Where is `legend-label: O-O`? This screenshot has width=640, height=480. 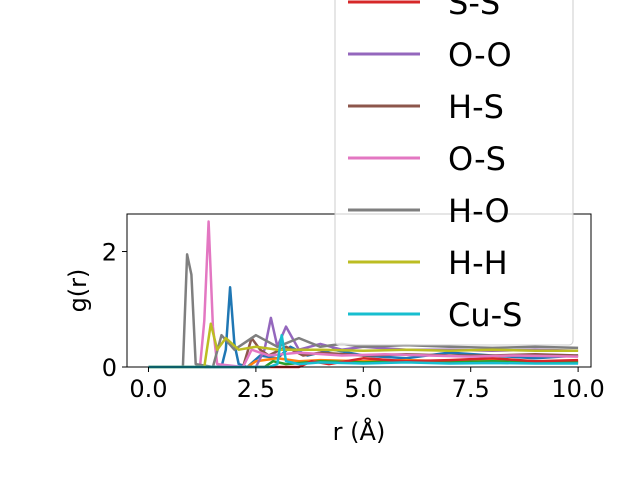
legend-label: O-O is located at coordinates (480, 55).